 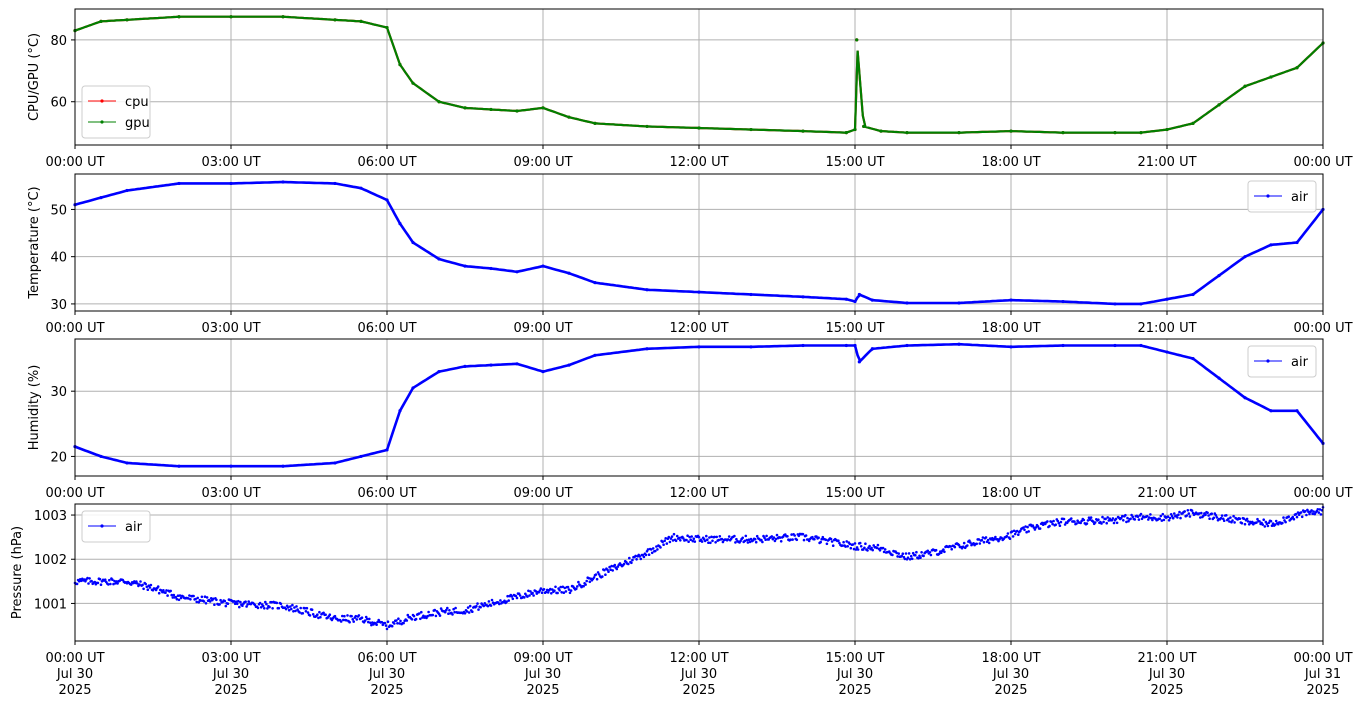 I want to click on x-tick-label: 15:00 UT, so click(x=854, y=328).